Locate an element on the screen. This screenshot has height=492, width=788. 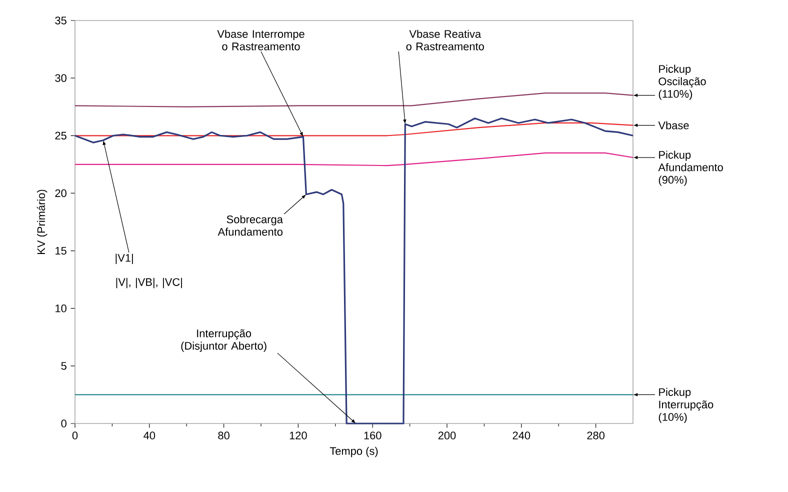
annotation: Vbase Interrompe o Rastreamento is located at coordinates (260, 40).